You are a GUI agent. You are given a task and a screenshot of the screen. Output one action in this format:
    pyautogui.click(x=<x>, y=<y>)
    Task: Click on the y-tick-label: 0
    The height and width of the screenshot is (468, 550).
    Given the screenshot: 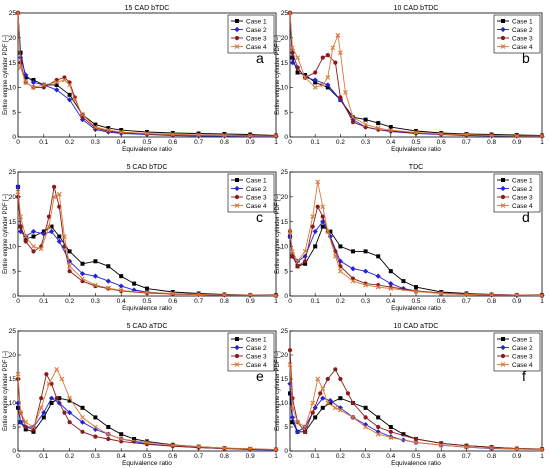 What is the action you would take?
    pyautogui.click(x=286, y=137)
    